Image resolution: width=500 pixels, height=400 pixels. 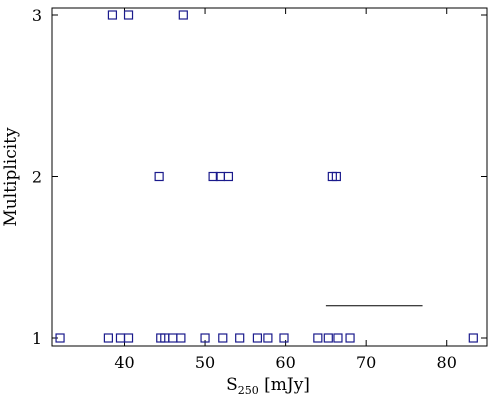 What do you see at coordinates (447, 362) in the screenshot?
I see `x-tick-label: 80` at bounding box center [447, 362].